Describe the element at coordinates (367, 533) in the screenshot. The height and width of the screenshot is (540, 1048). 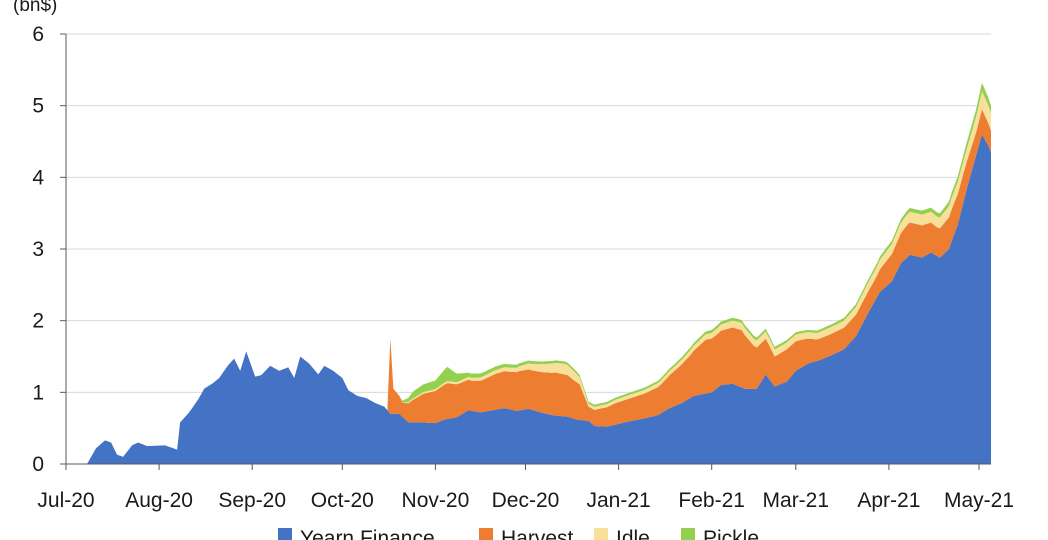
I see `legend-label: Yearn Finance` at that location.